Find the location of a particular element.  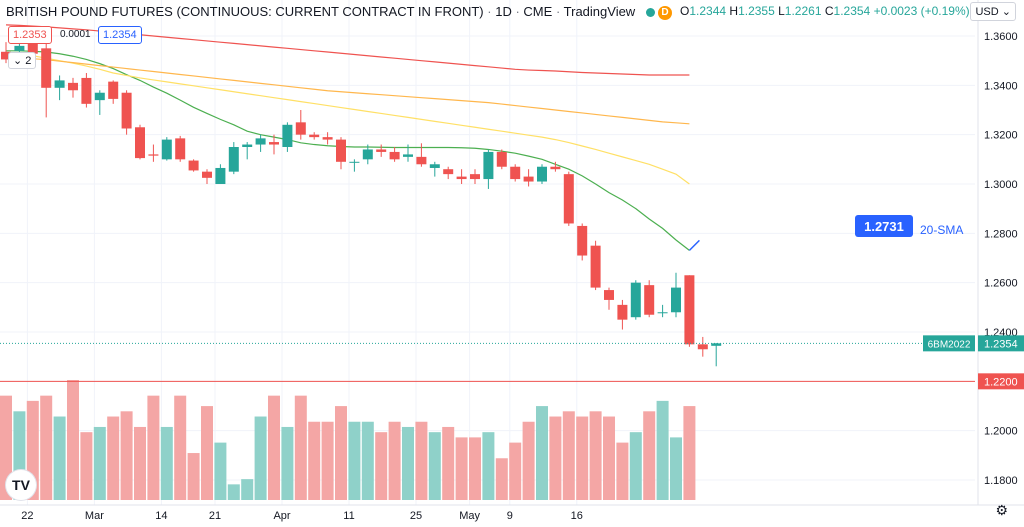

time-tick-label: May is located at coordinates (469, 516).